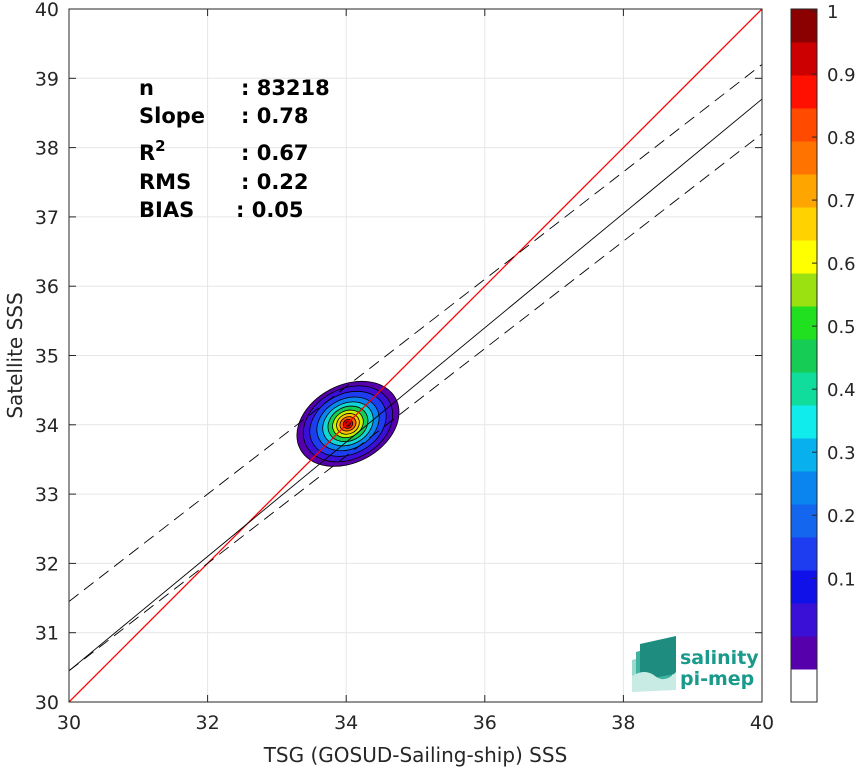  What do you see at coordinates (717, 679) in the screenshot?
I see `logo-line2: pi-mep` at bounding box center [717, 679].